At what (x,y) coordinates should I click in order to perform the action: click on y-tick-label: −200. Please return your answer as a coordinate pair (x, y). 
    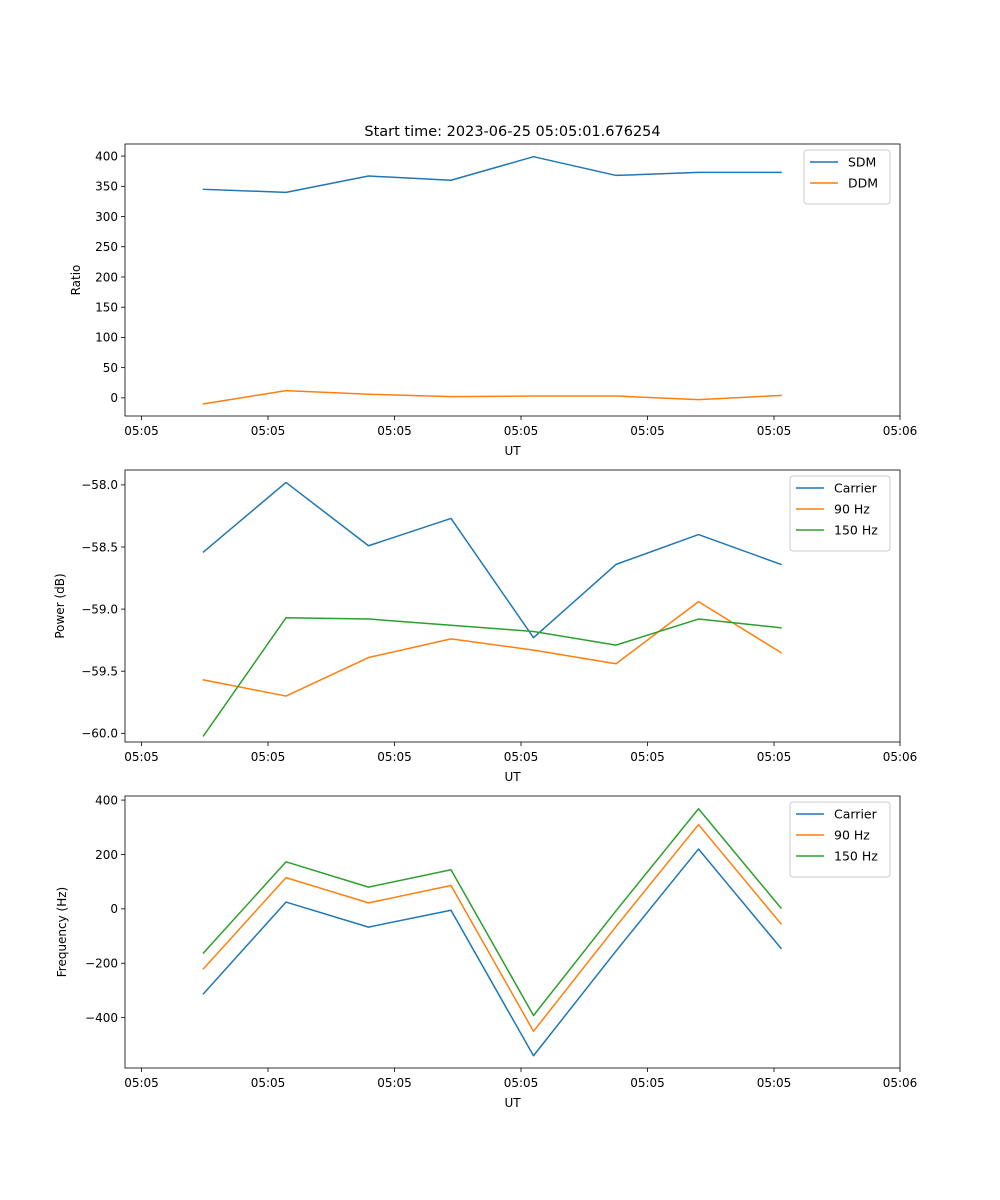
    Looking at the image, I should click on (101, 964).